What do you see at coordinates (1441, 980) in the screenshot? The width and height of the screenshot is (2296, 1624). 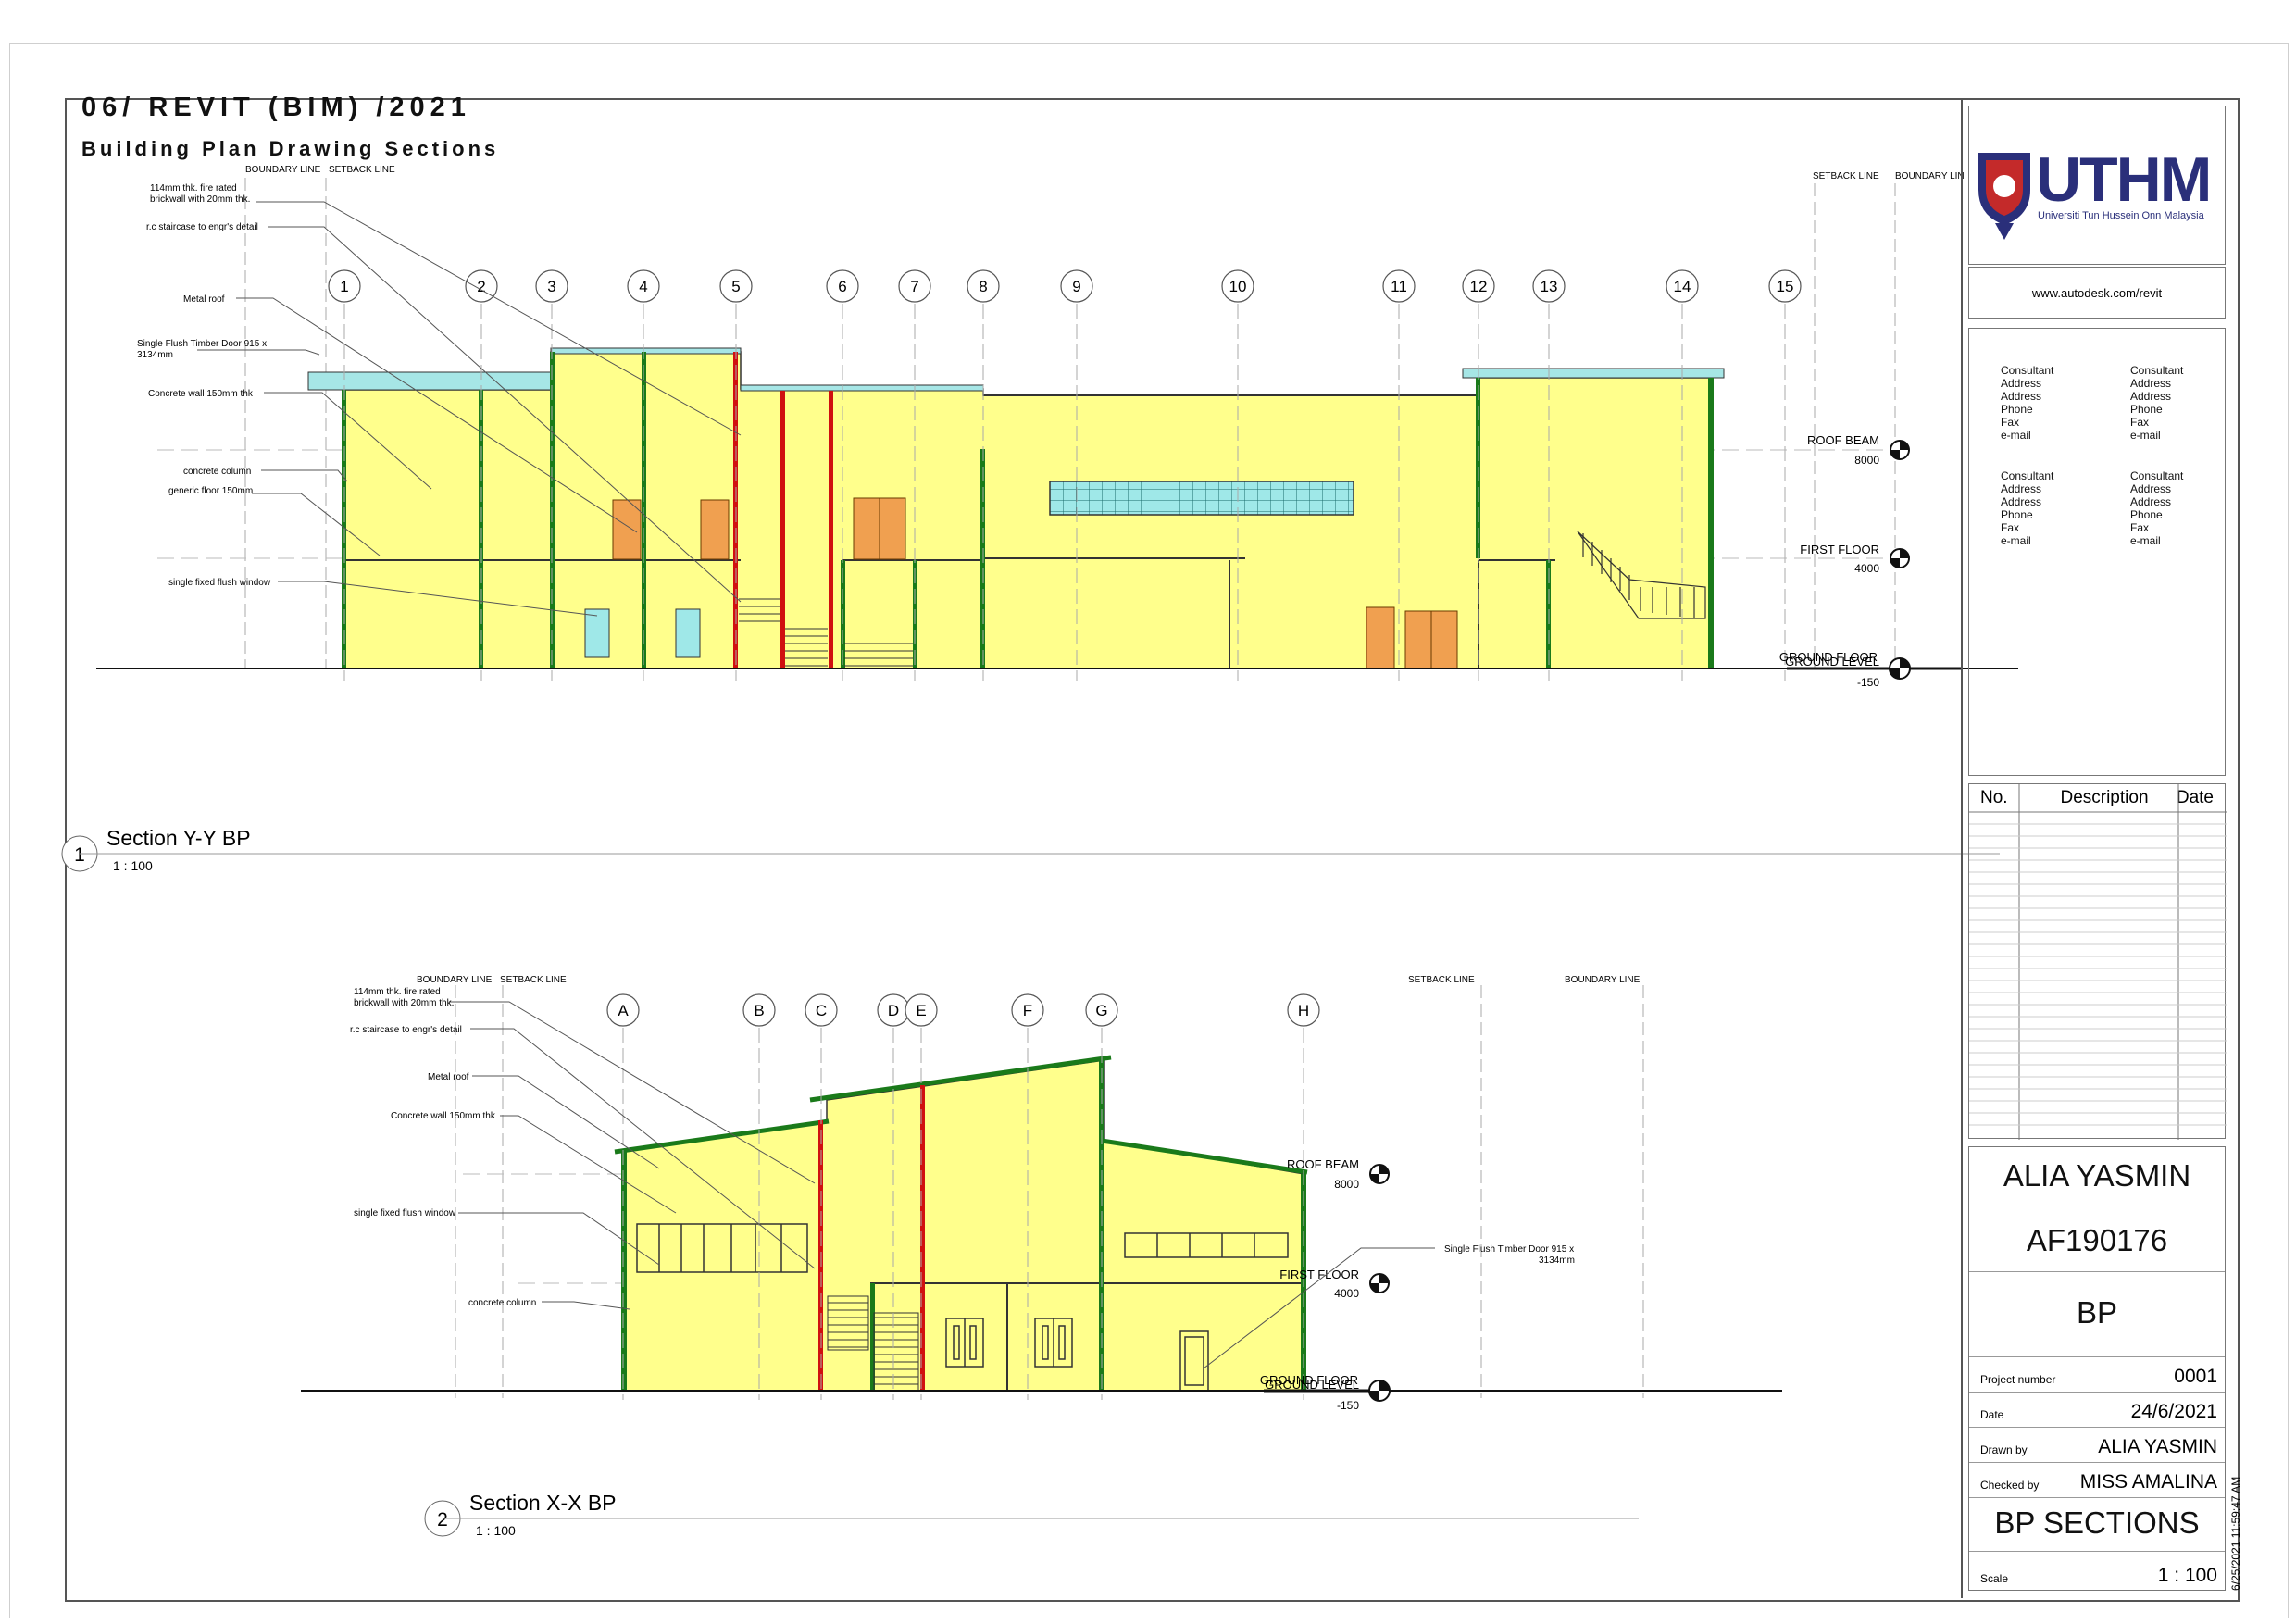 I see `xx-setback-right-label: SETBACK LINE` at bounding box center [1441, 980].